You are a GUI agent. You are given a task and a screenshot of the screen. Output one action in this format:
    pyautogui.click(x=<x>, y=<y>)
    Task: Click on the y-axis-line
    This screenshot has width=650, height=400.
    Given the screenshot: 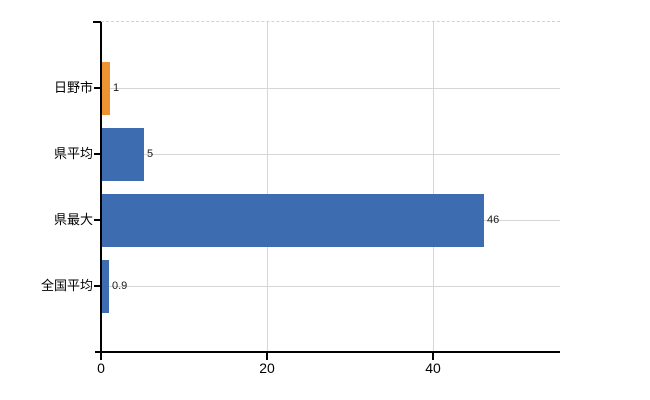 What is the action you would take?
    pyautogui.click(x=101, y=187)
    